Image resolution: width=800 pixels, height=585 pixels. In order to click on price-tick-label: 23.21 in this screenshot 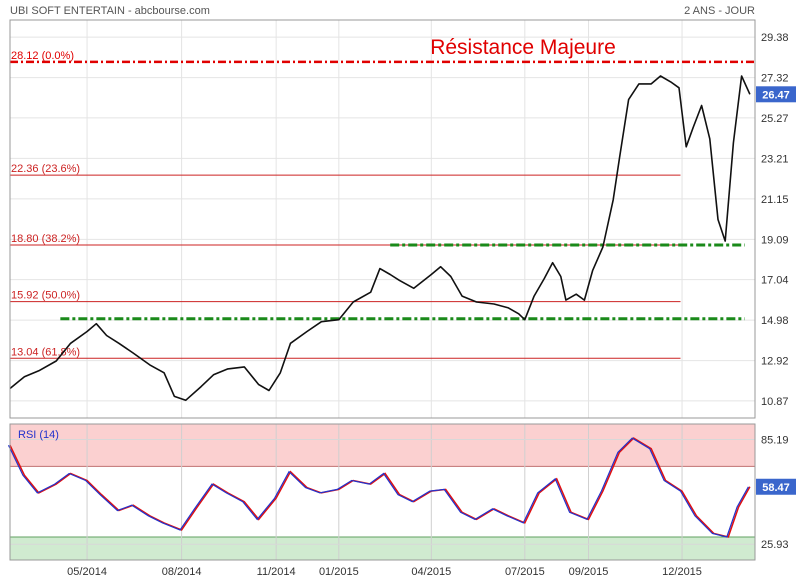, I will do `click(775, 159)`.